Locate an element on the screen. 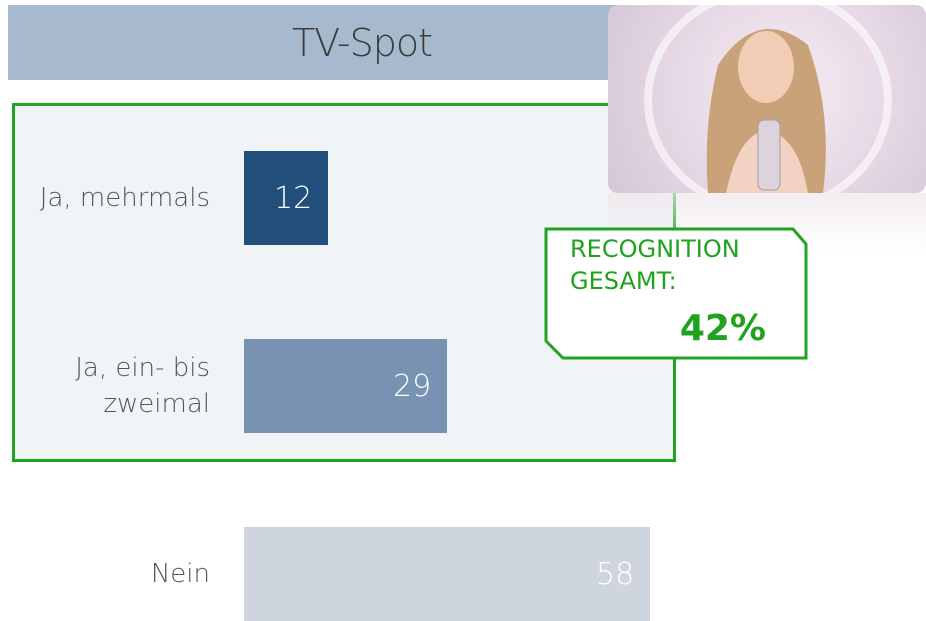 The height and width of the screenshot is (621, 926). spot-image is located at coordinates (767, 99).